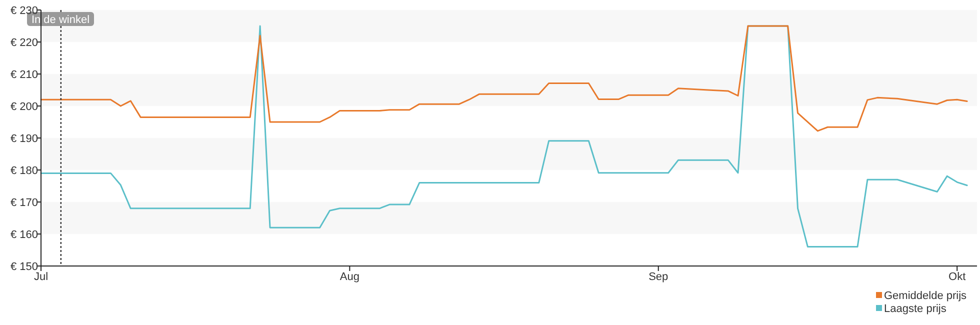  I want to click on x-tick-label: Aug, so click(350, 277).